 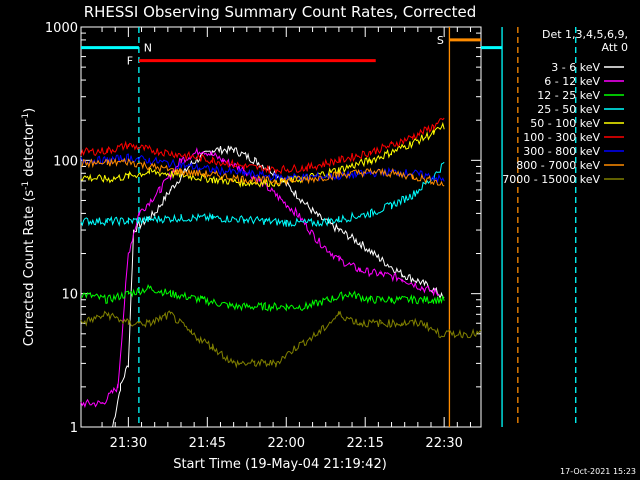 What do you see at coordinates (65, 161) in the screenshot?
I see `y-tick-label: 100` at bounding box center [65, 161].